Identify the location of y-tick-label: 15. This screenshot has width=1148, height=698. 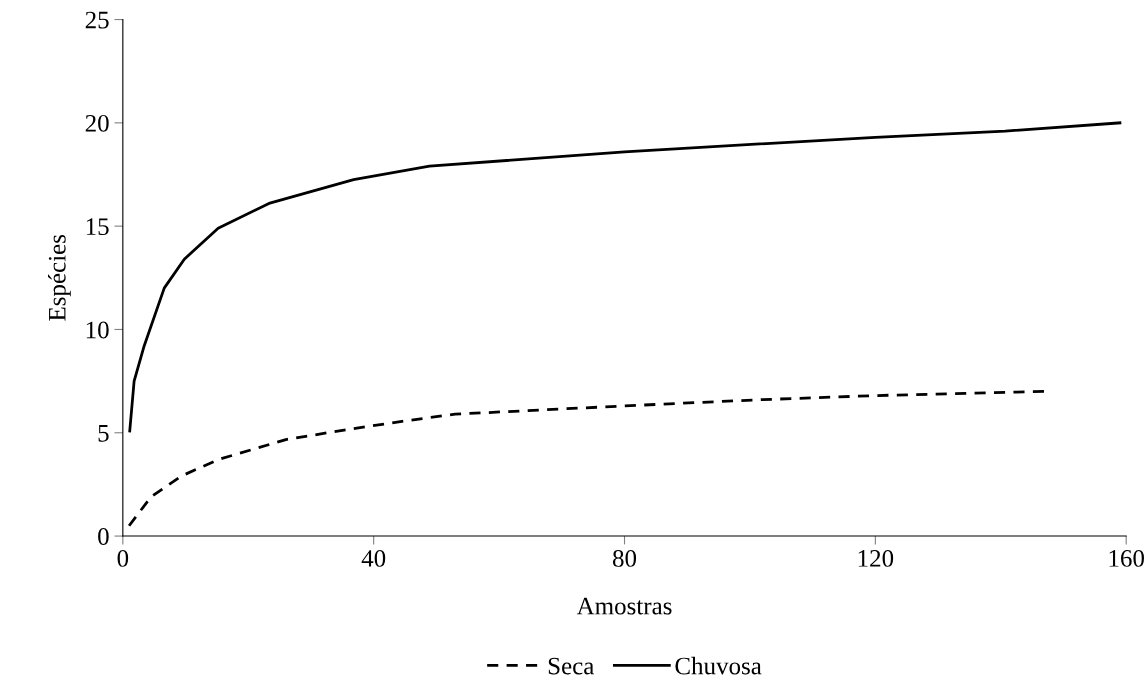
(97, 227).